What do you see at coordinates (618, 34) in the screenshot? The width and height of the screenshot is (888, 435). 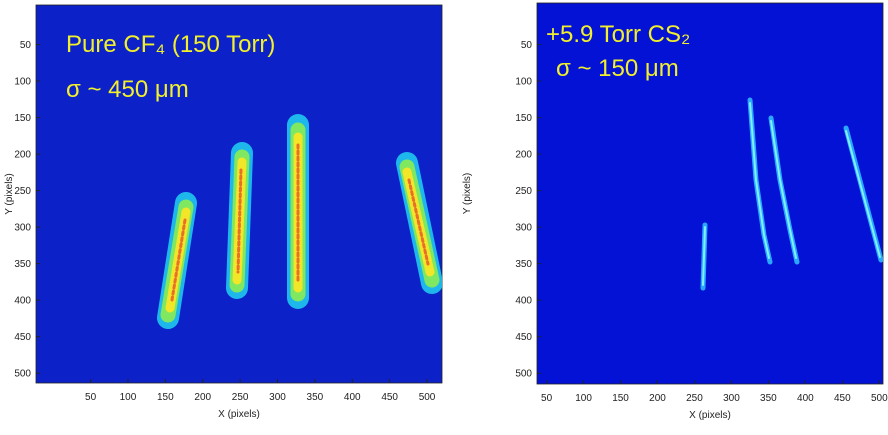 I see `annotation: +5.9 Torr CS₂` at bounding box center [618, 34].